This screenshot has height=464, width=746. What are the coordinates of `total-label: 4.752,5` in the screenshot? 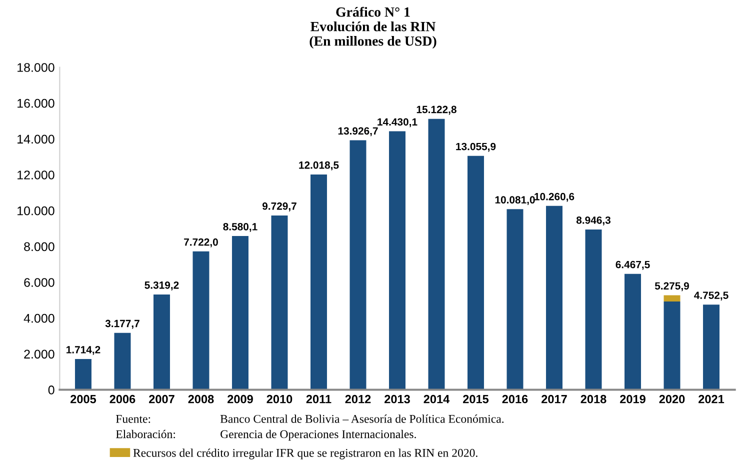 It's located at (711, 296).